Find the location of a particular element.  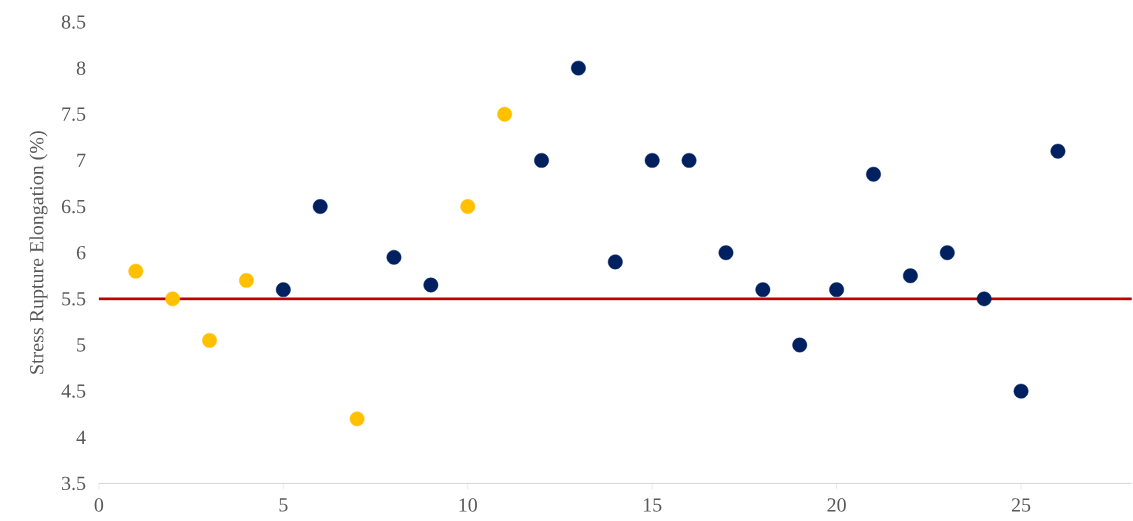

y-tick-label: 5.5 is located at coordinates (74, 298).